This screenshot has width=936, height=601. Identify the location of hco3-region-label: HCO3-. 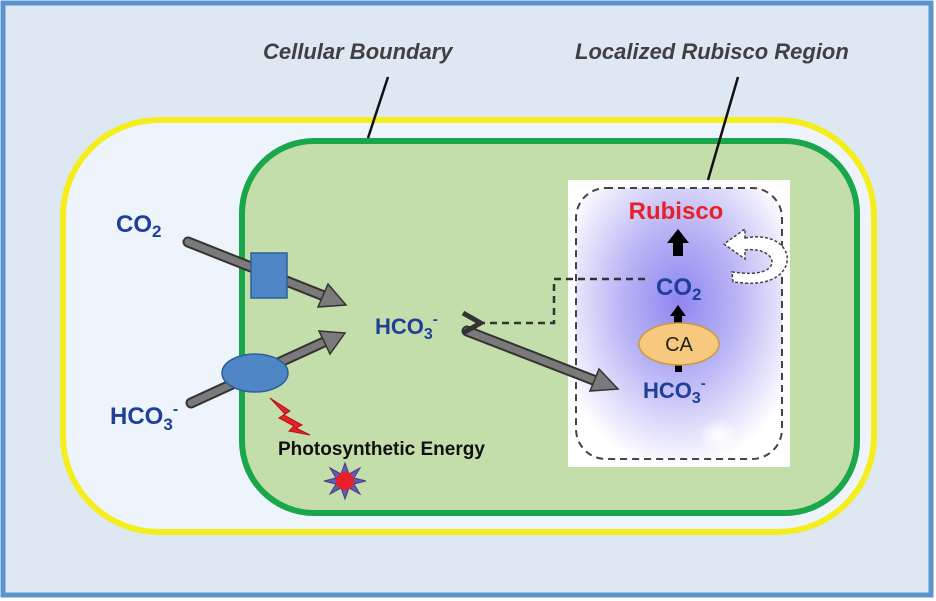
(674, 391).